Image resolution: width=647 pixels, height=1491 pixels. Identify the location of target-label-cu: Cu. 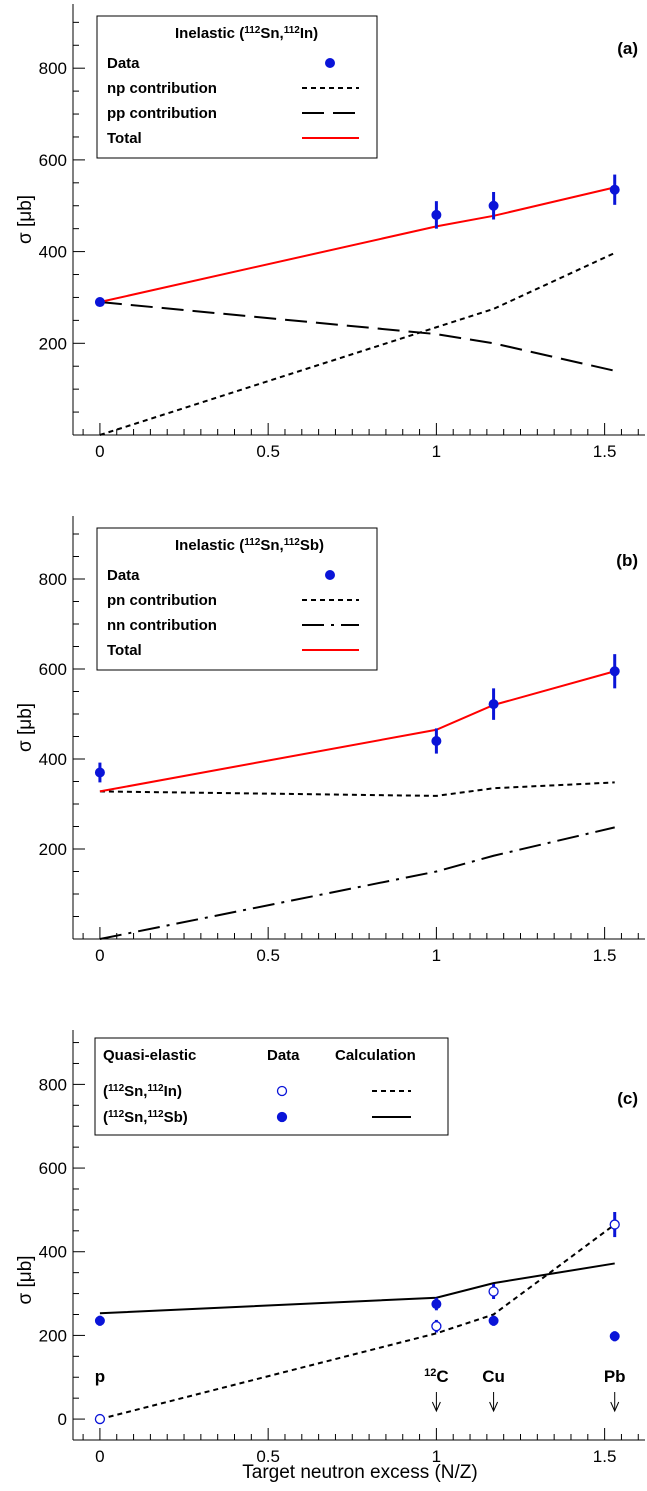
(493, 1390).